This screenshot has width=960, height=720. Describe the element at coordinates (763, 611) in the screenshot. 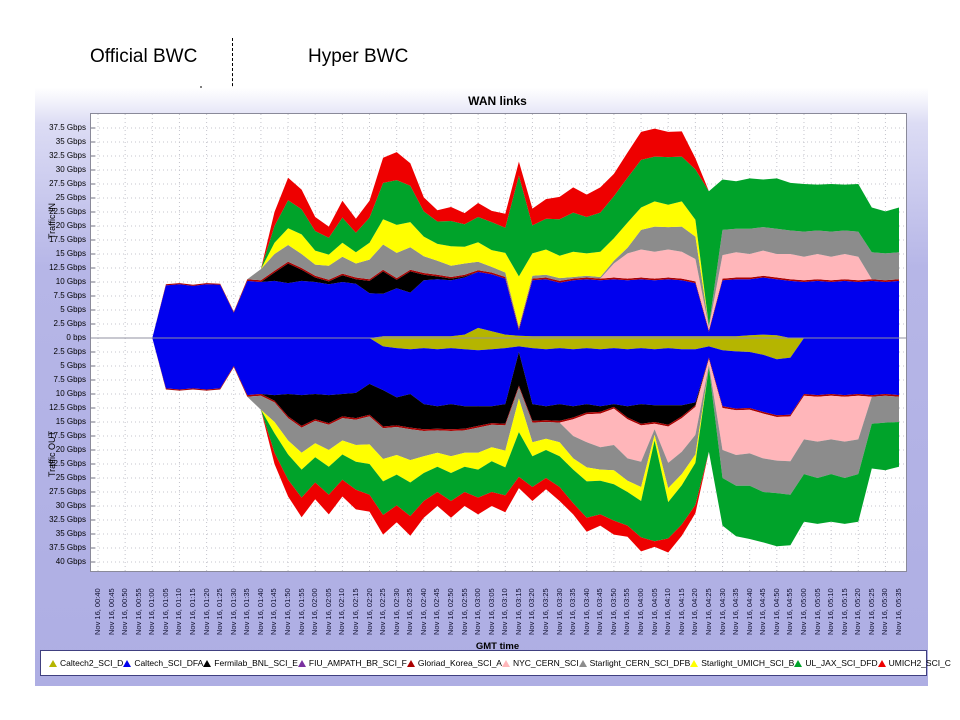

I see `x-tick-label: Nov 16, 04:45` at that location.